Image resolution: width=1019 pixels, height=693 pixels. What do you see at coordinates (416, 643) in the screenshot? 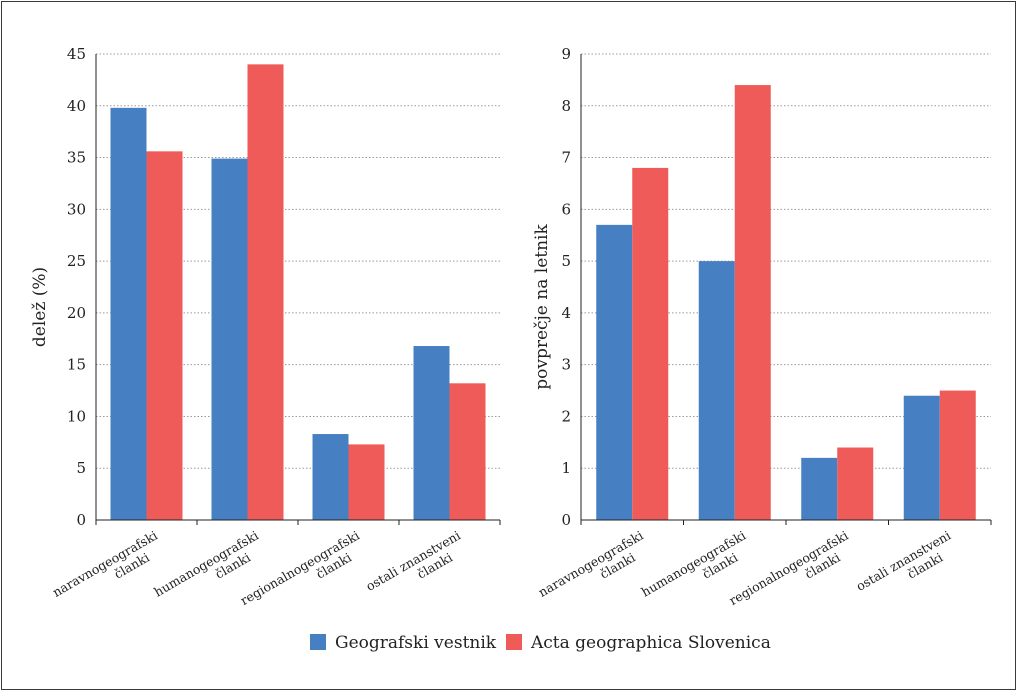
I see `legend-label-geografski-vestnik: Geografski vestnik` at bounding box center [416, 643].